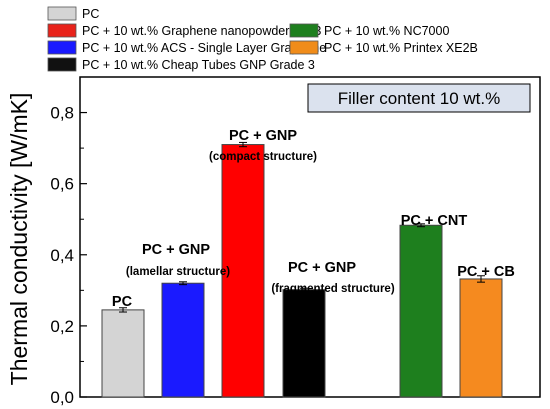 This screenshot has width=550, height=409. What do you see at coordinates (19, 239) in the screenshot?
I see `y-axis-title: Thermal conductivity [W/mK]` at bounding box center [19, 239].